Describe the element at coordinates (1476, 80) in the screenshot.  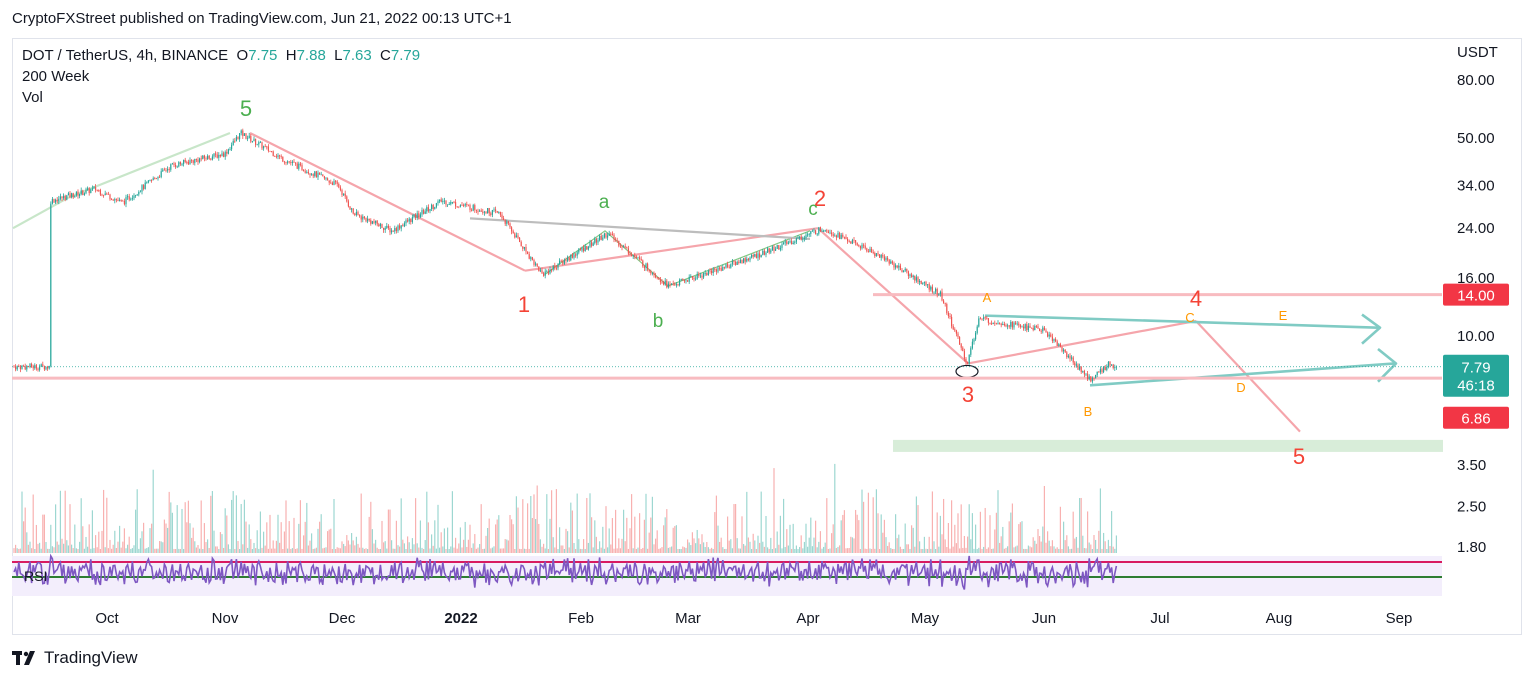
I see `y-tick-0: 80.00` at that location.